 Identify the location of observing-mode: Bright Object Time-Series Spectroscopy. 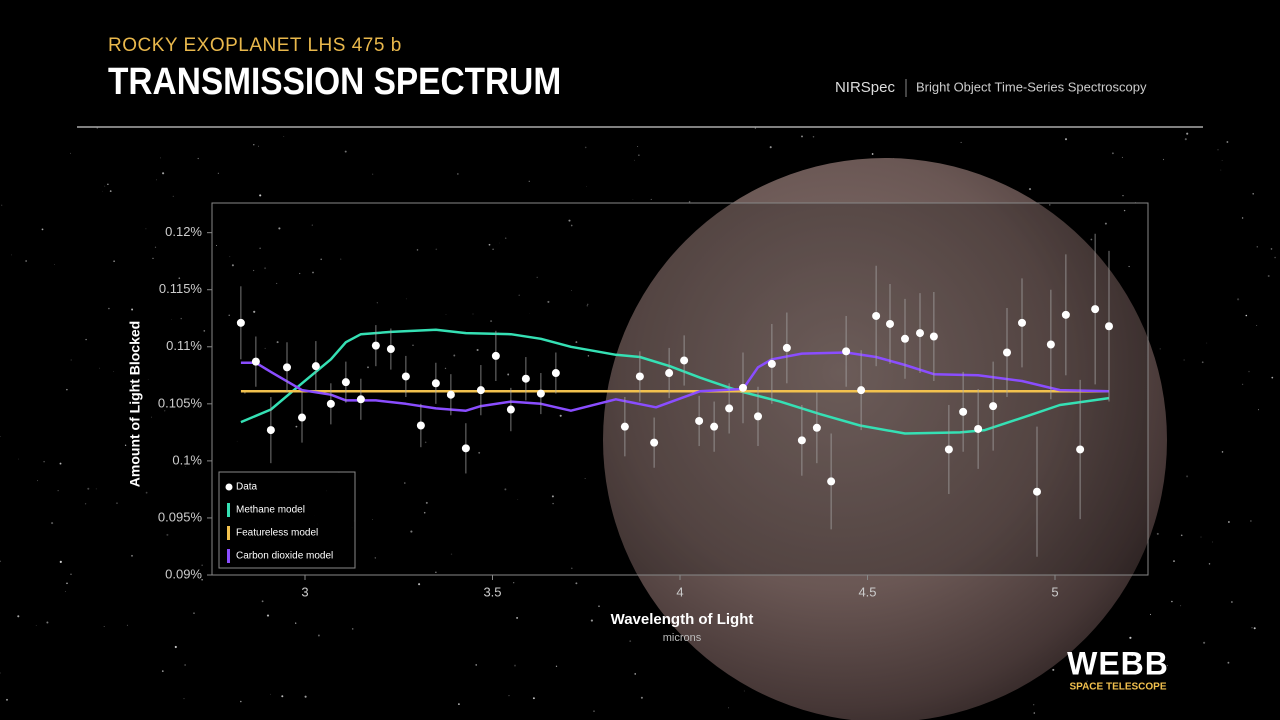
(1031, 86).